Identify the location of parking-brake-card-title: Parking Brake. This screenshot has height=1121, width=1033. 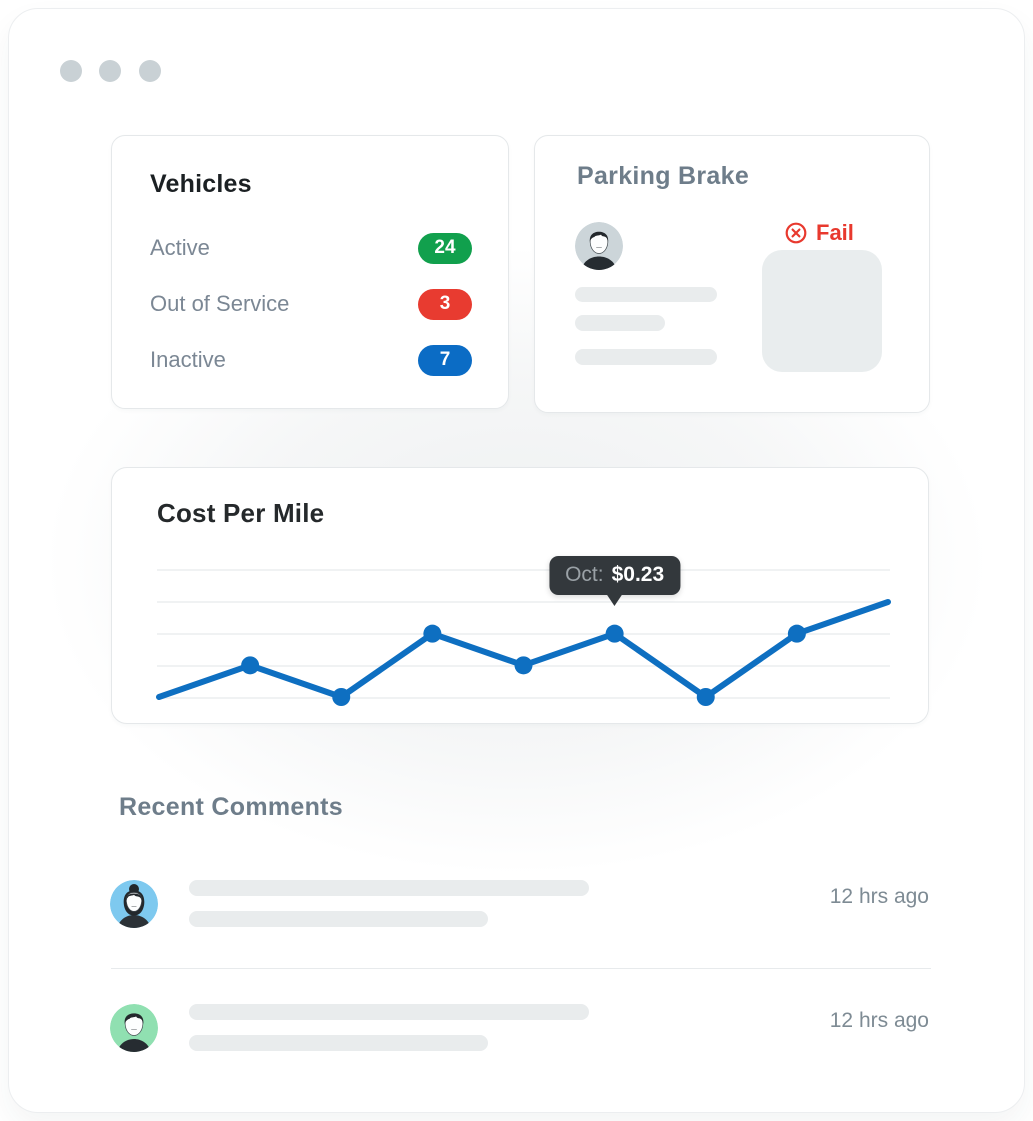
(663, 176).